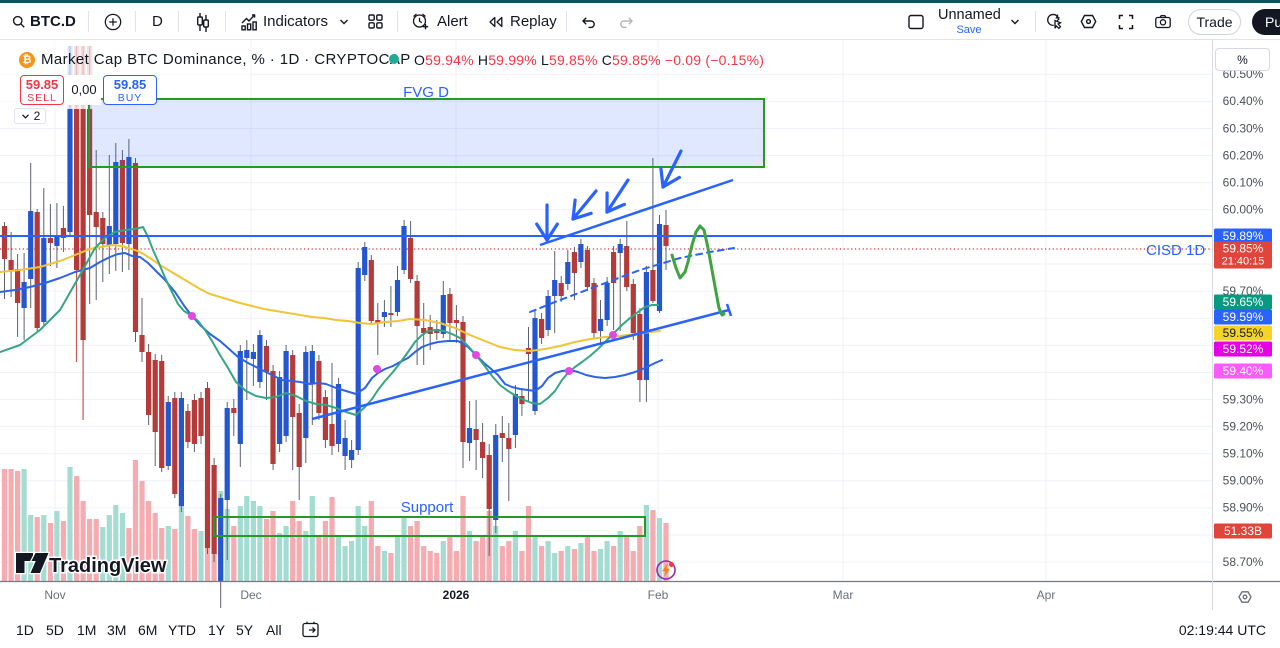  What do you see at coordinates (1243, 128) in the screenshot?
I see `svg-text: 60.30%` at bounding box center [1243, 128].